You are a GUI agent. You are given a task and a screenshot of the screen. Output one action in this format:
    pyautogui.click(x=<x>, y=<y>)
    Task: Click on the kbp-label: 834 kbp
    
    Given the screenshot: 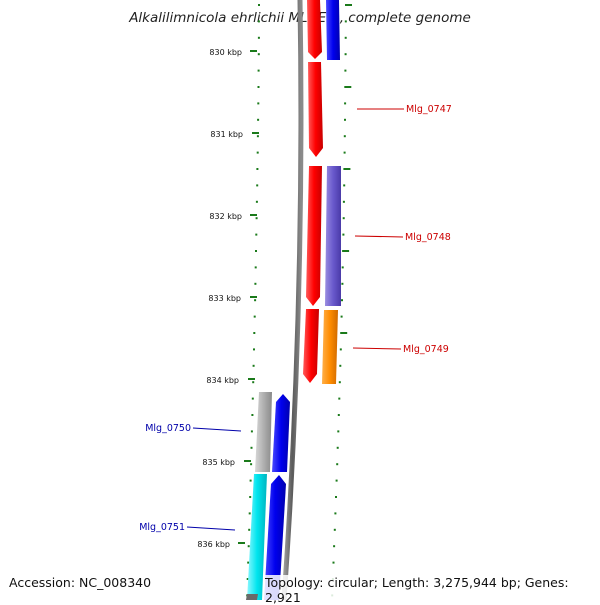 What is the action you would take?
    pyautogui.click(x=222, y=380)
    